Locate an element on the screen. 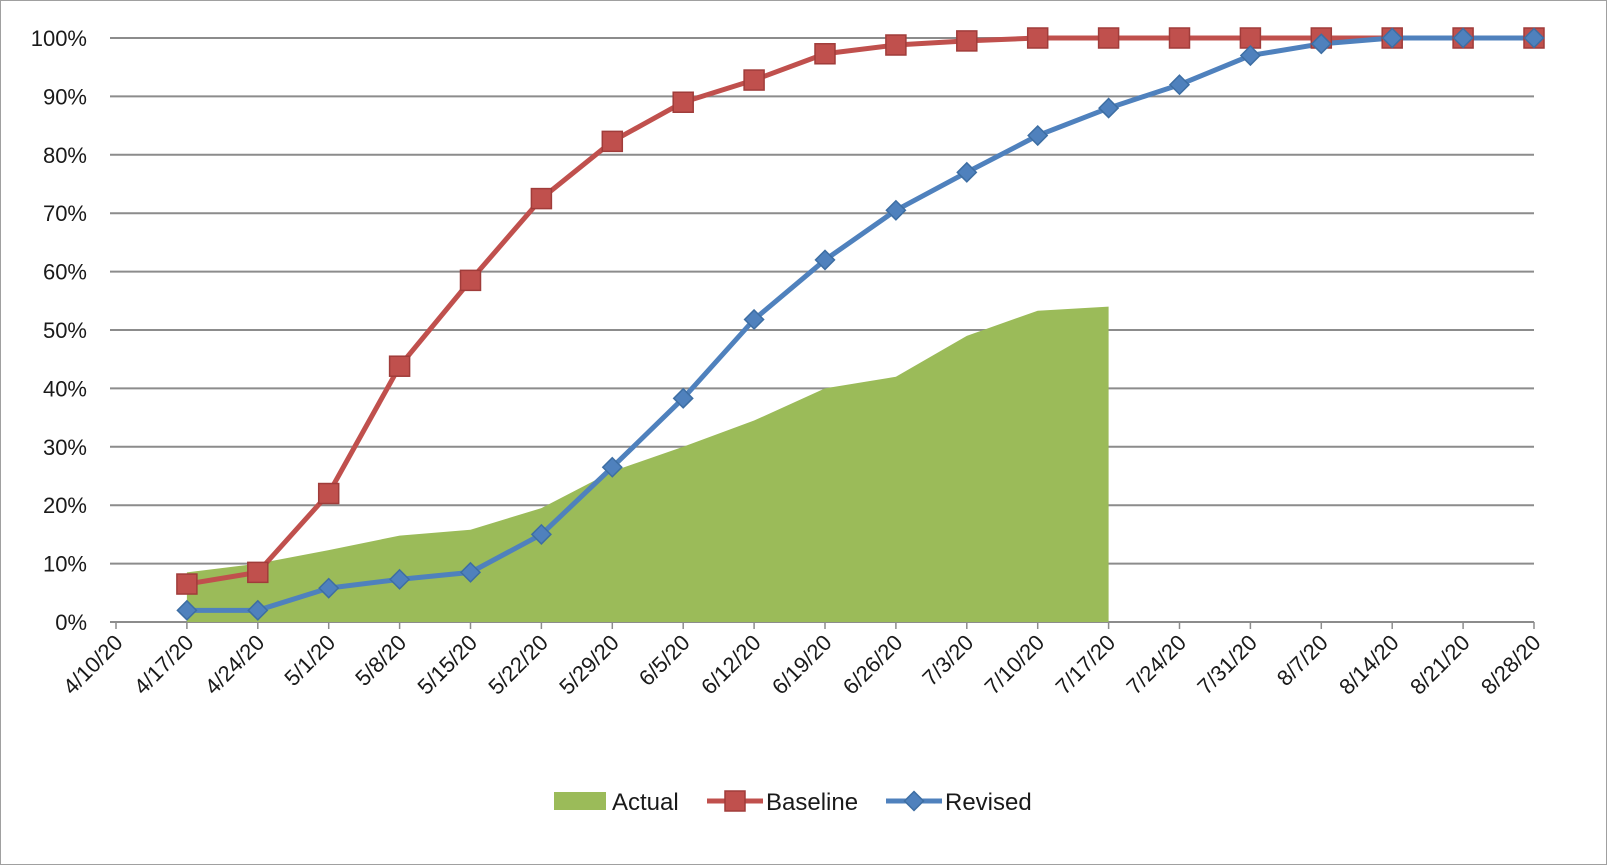 The height and width of the screenshot is (865, 1607). legend-swatch-actual is located at coordinates (580, 801).